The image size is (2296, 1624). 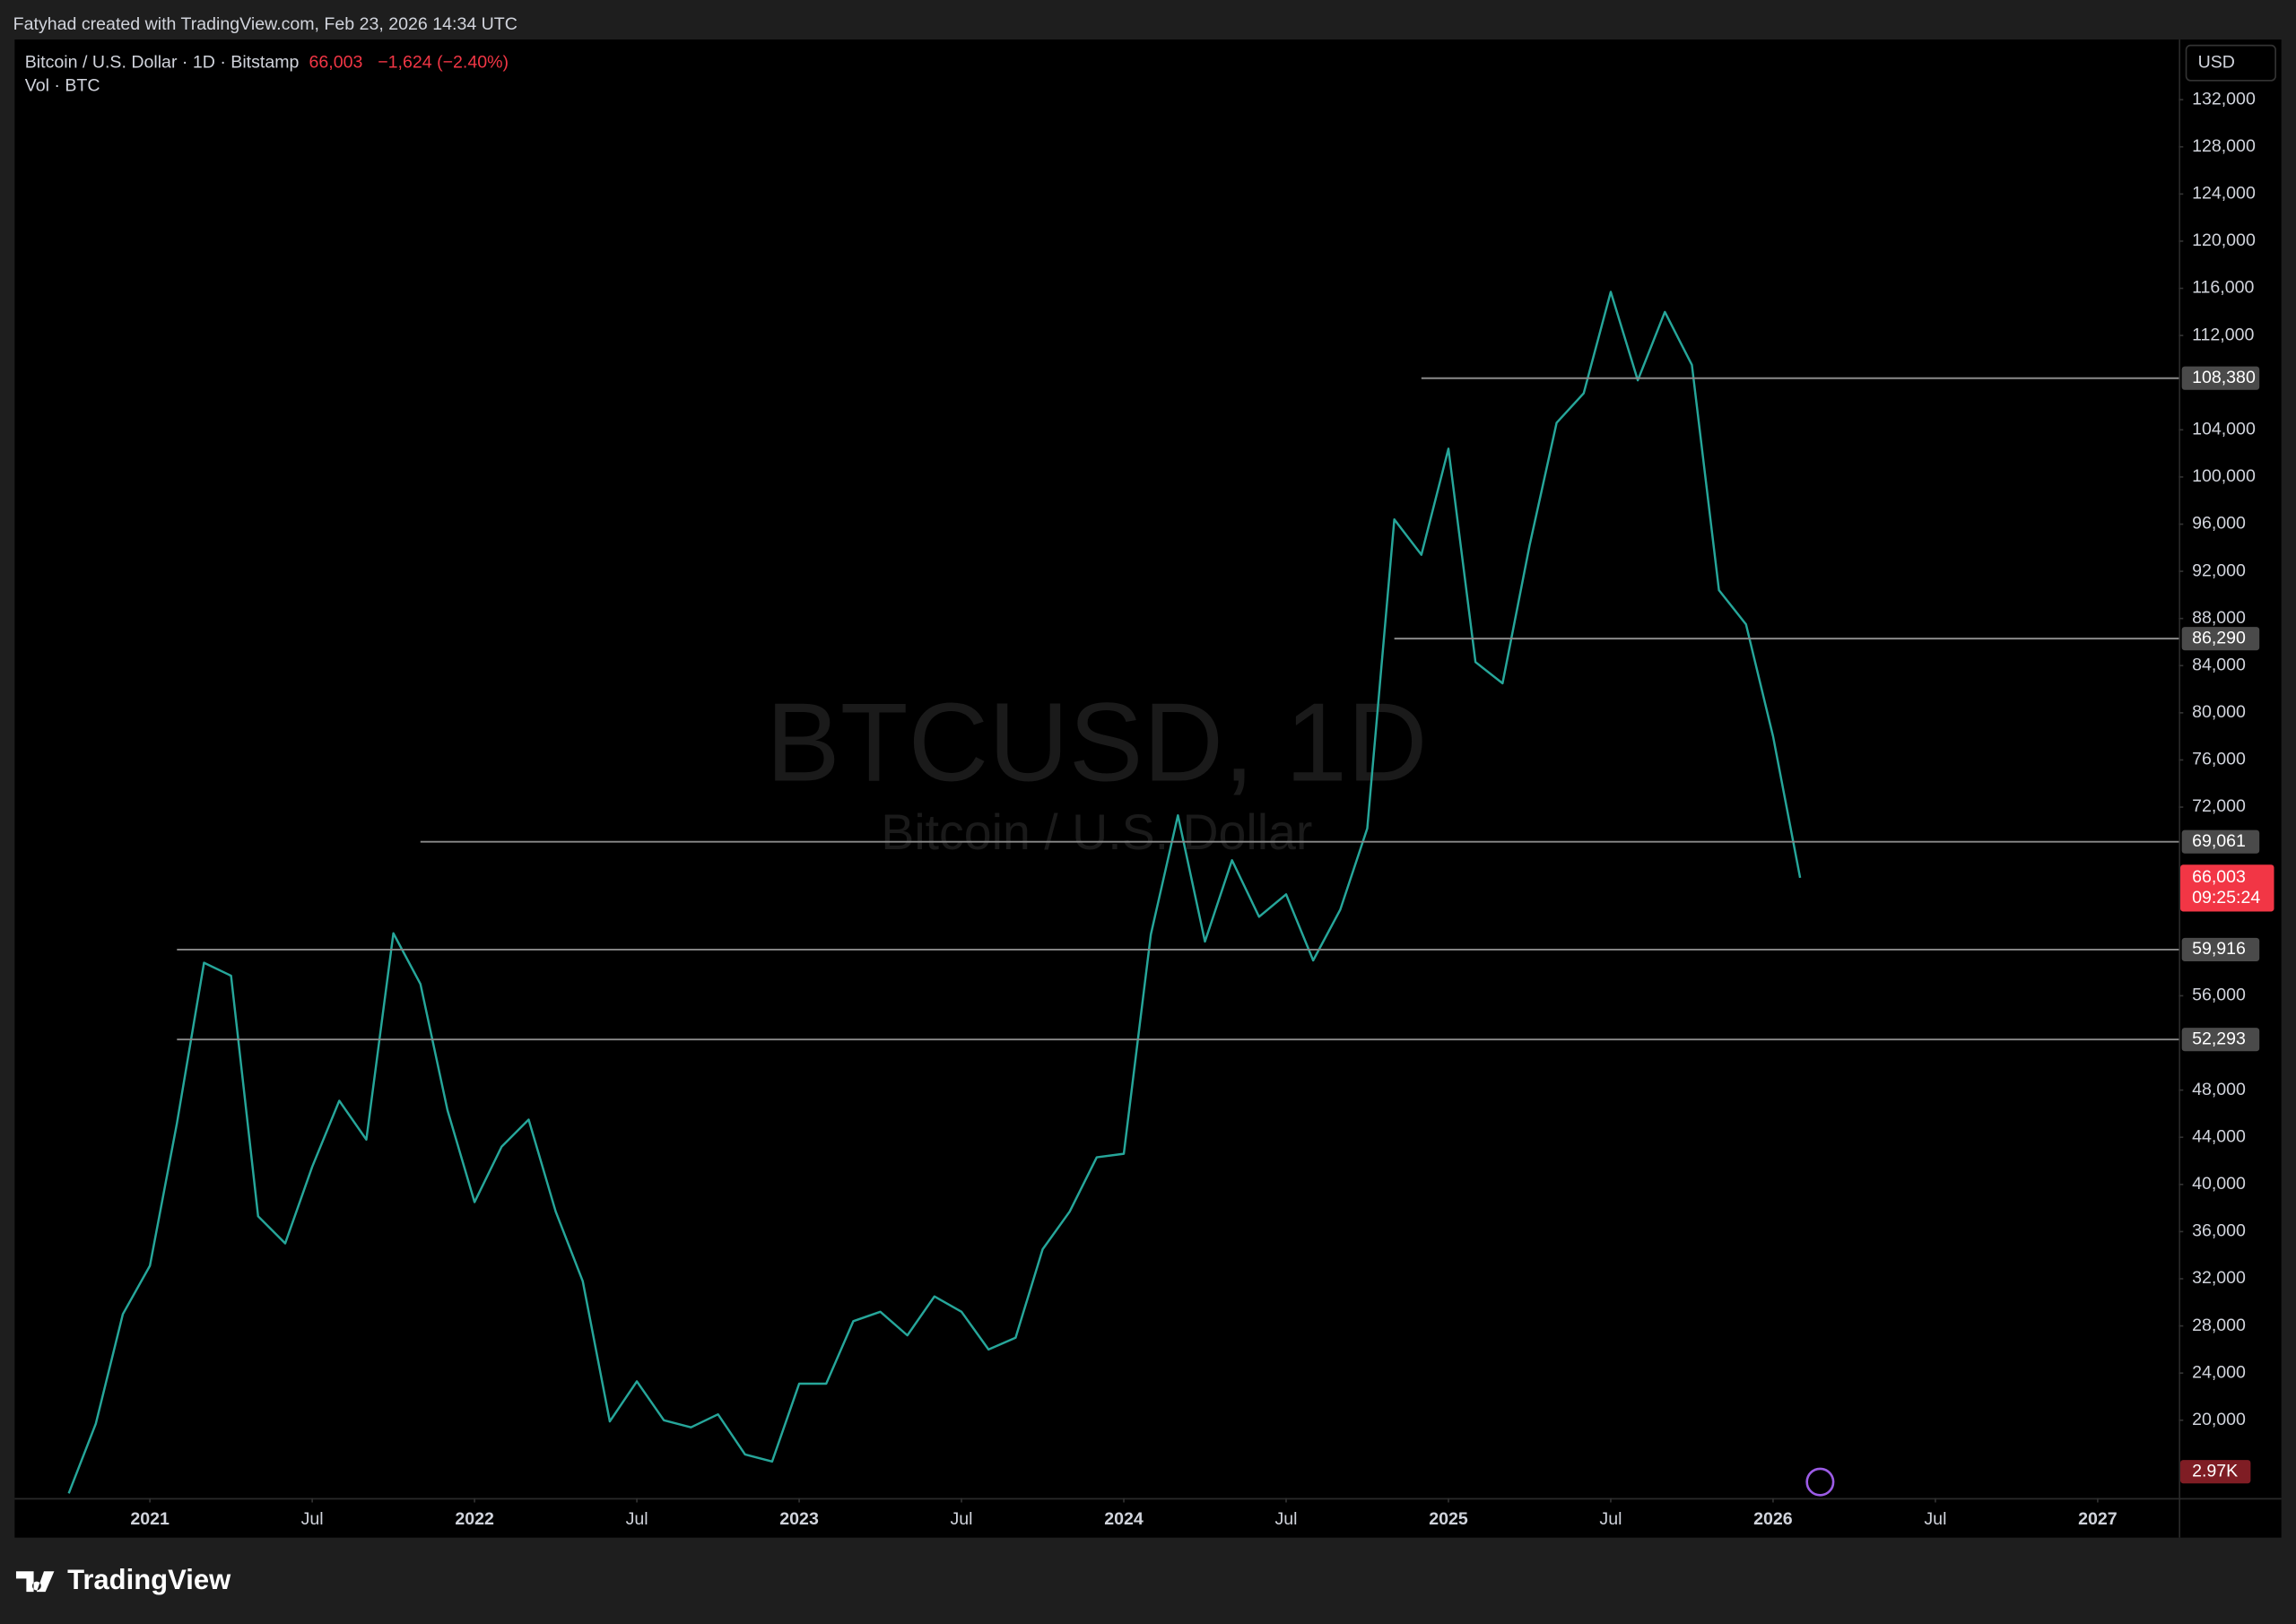 I want to click on level-label: 59,916, so click(x=2219, y=949).